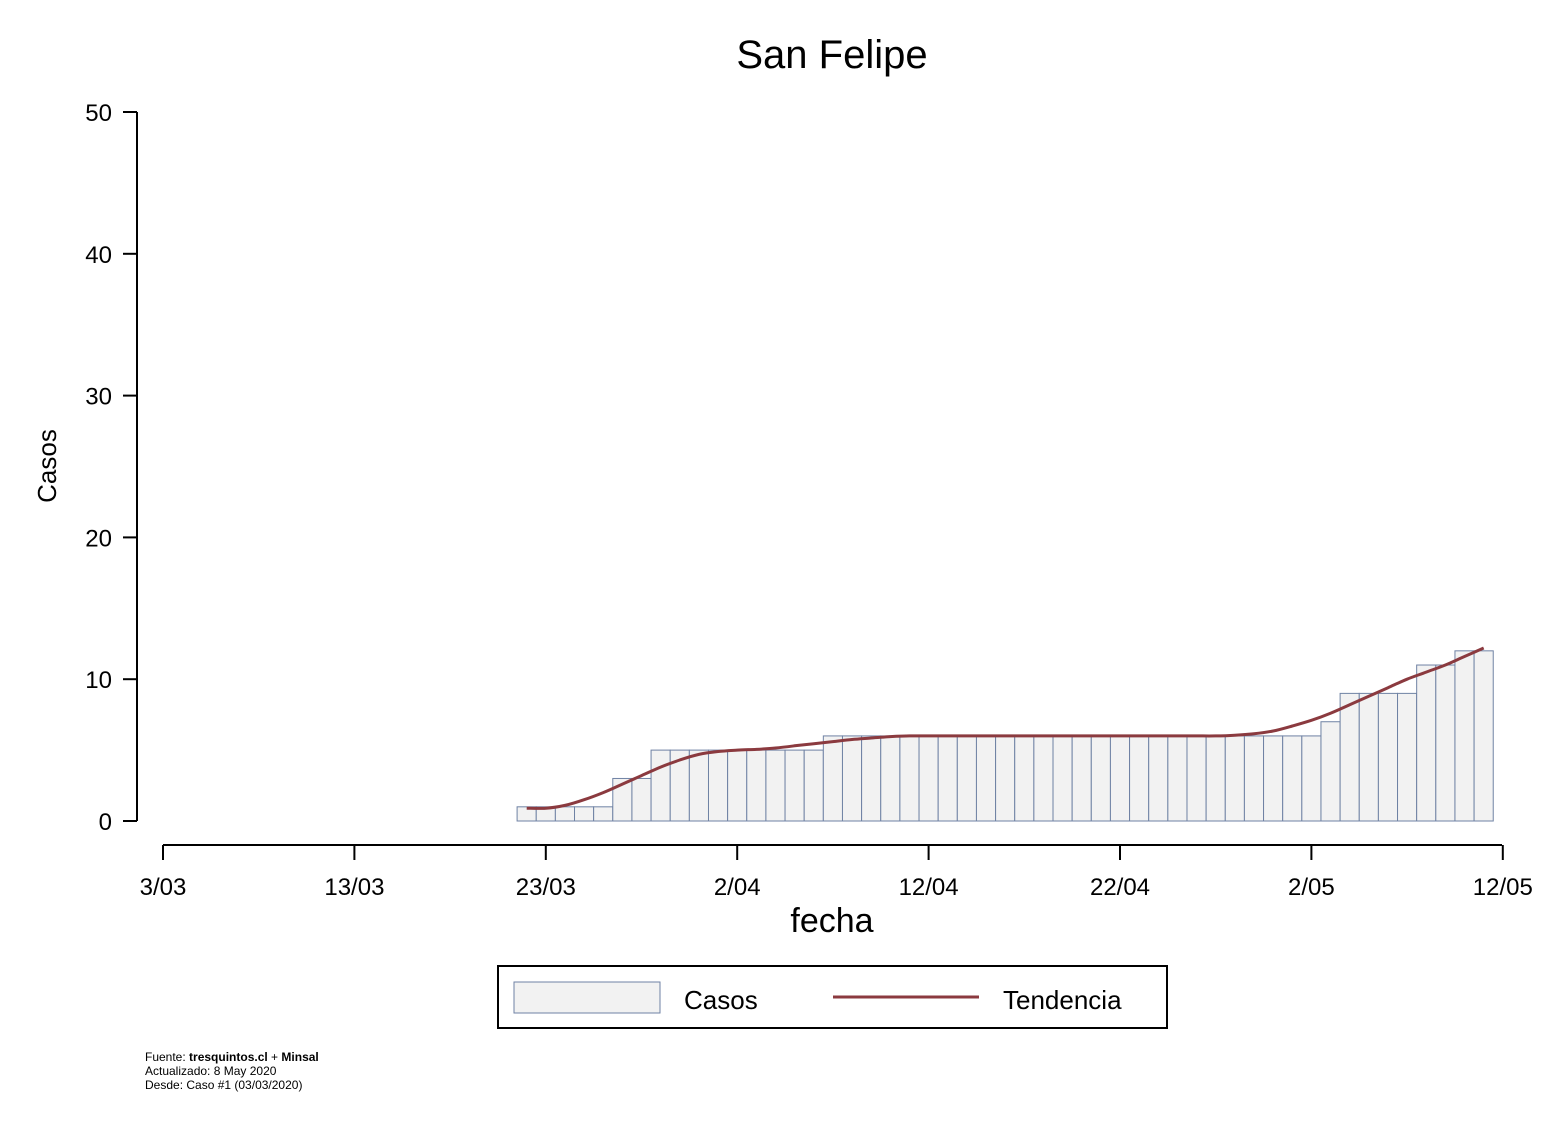 This screenshot has height=1130, width=1554. I want to click on x-tick-label: 12/05, so click(1503, 887).